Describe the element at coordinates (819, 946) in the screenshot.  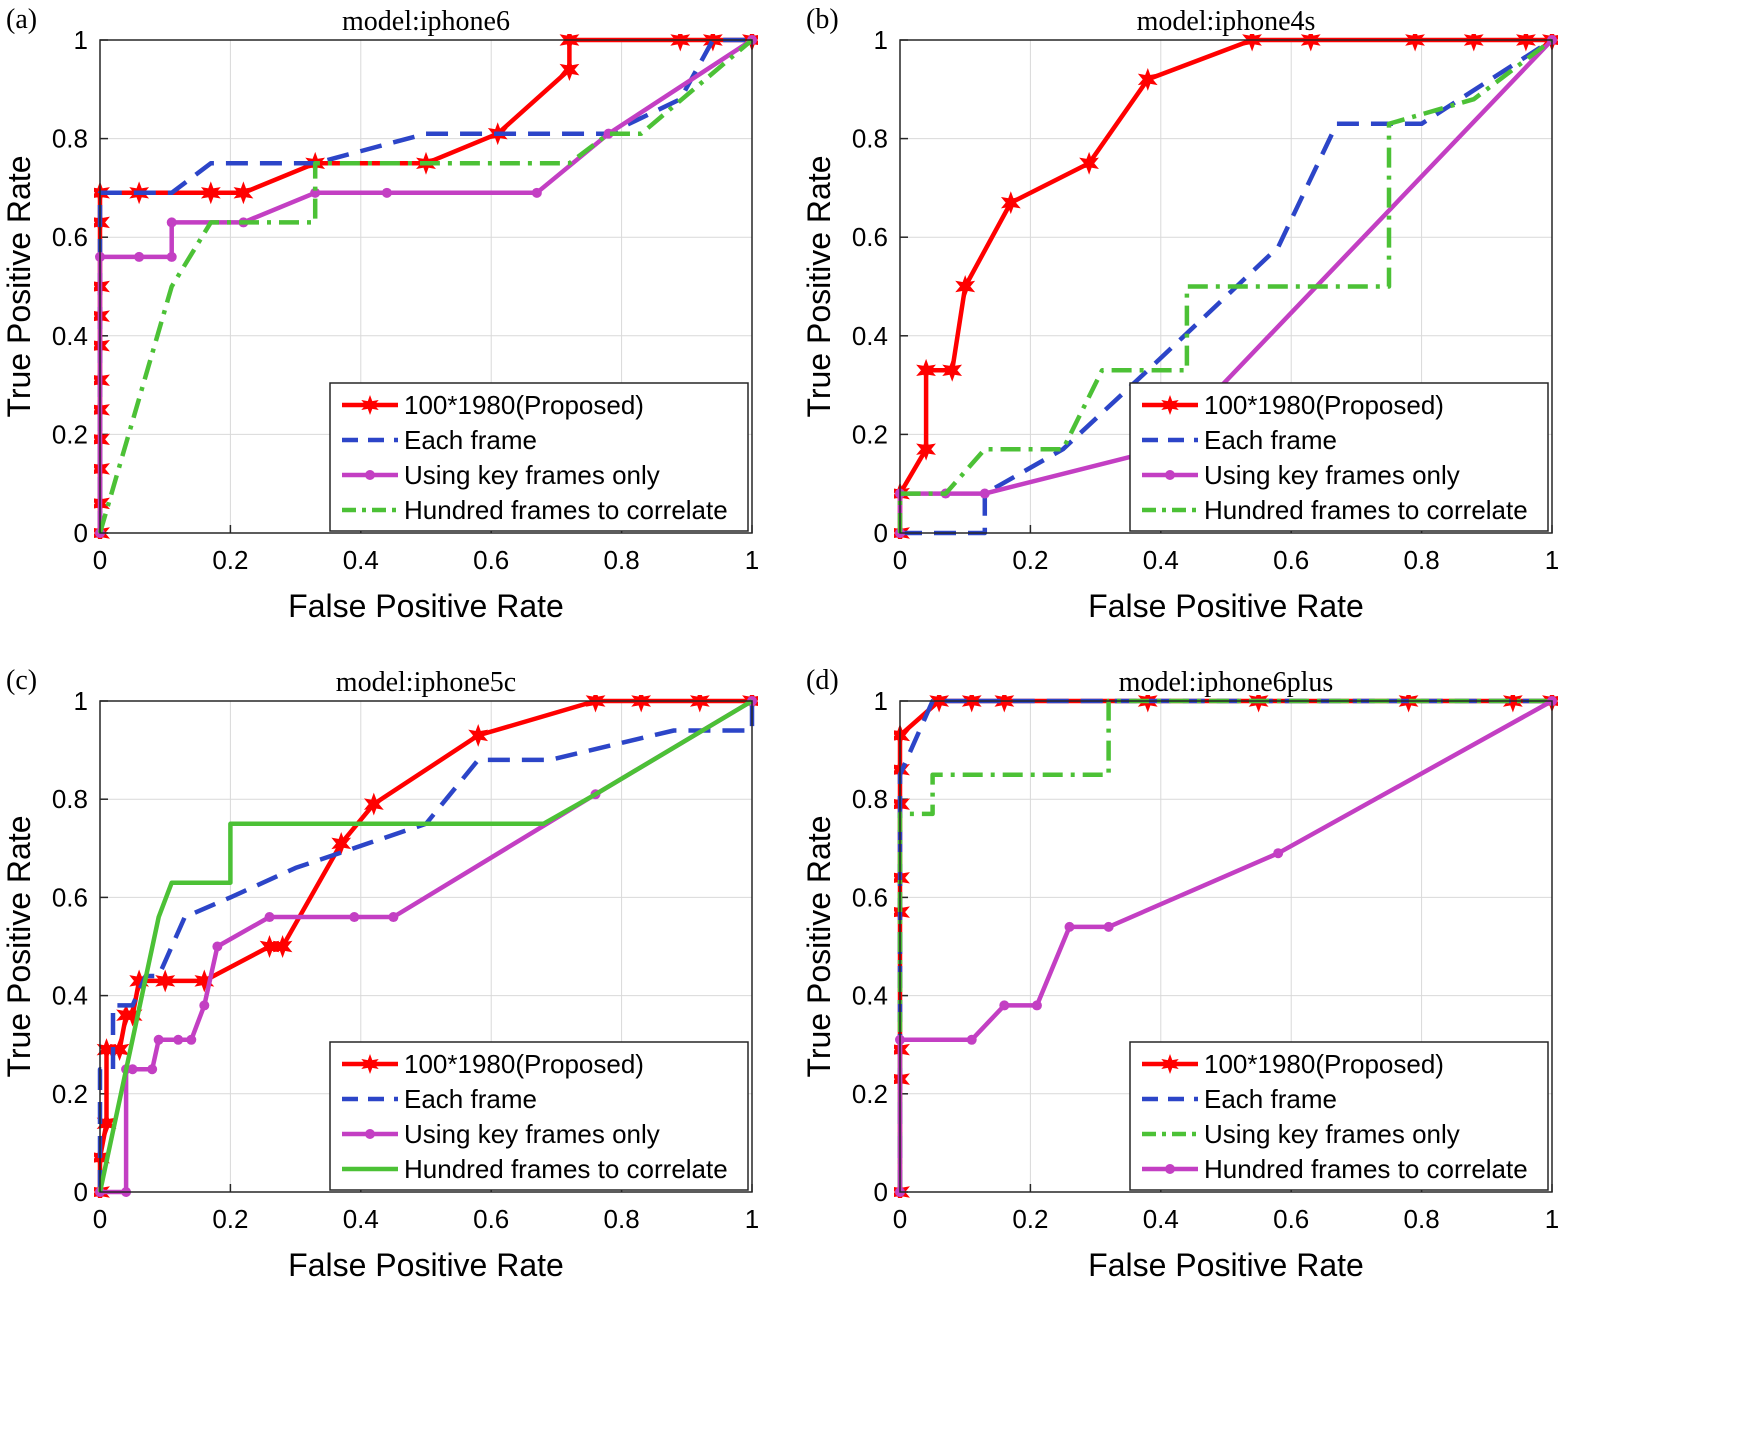
I see `y-axis-label: True Positive Rate` at that location.